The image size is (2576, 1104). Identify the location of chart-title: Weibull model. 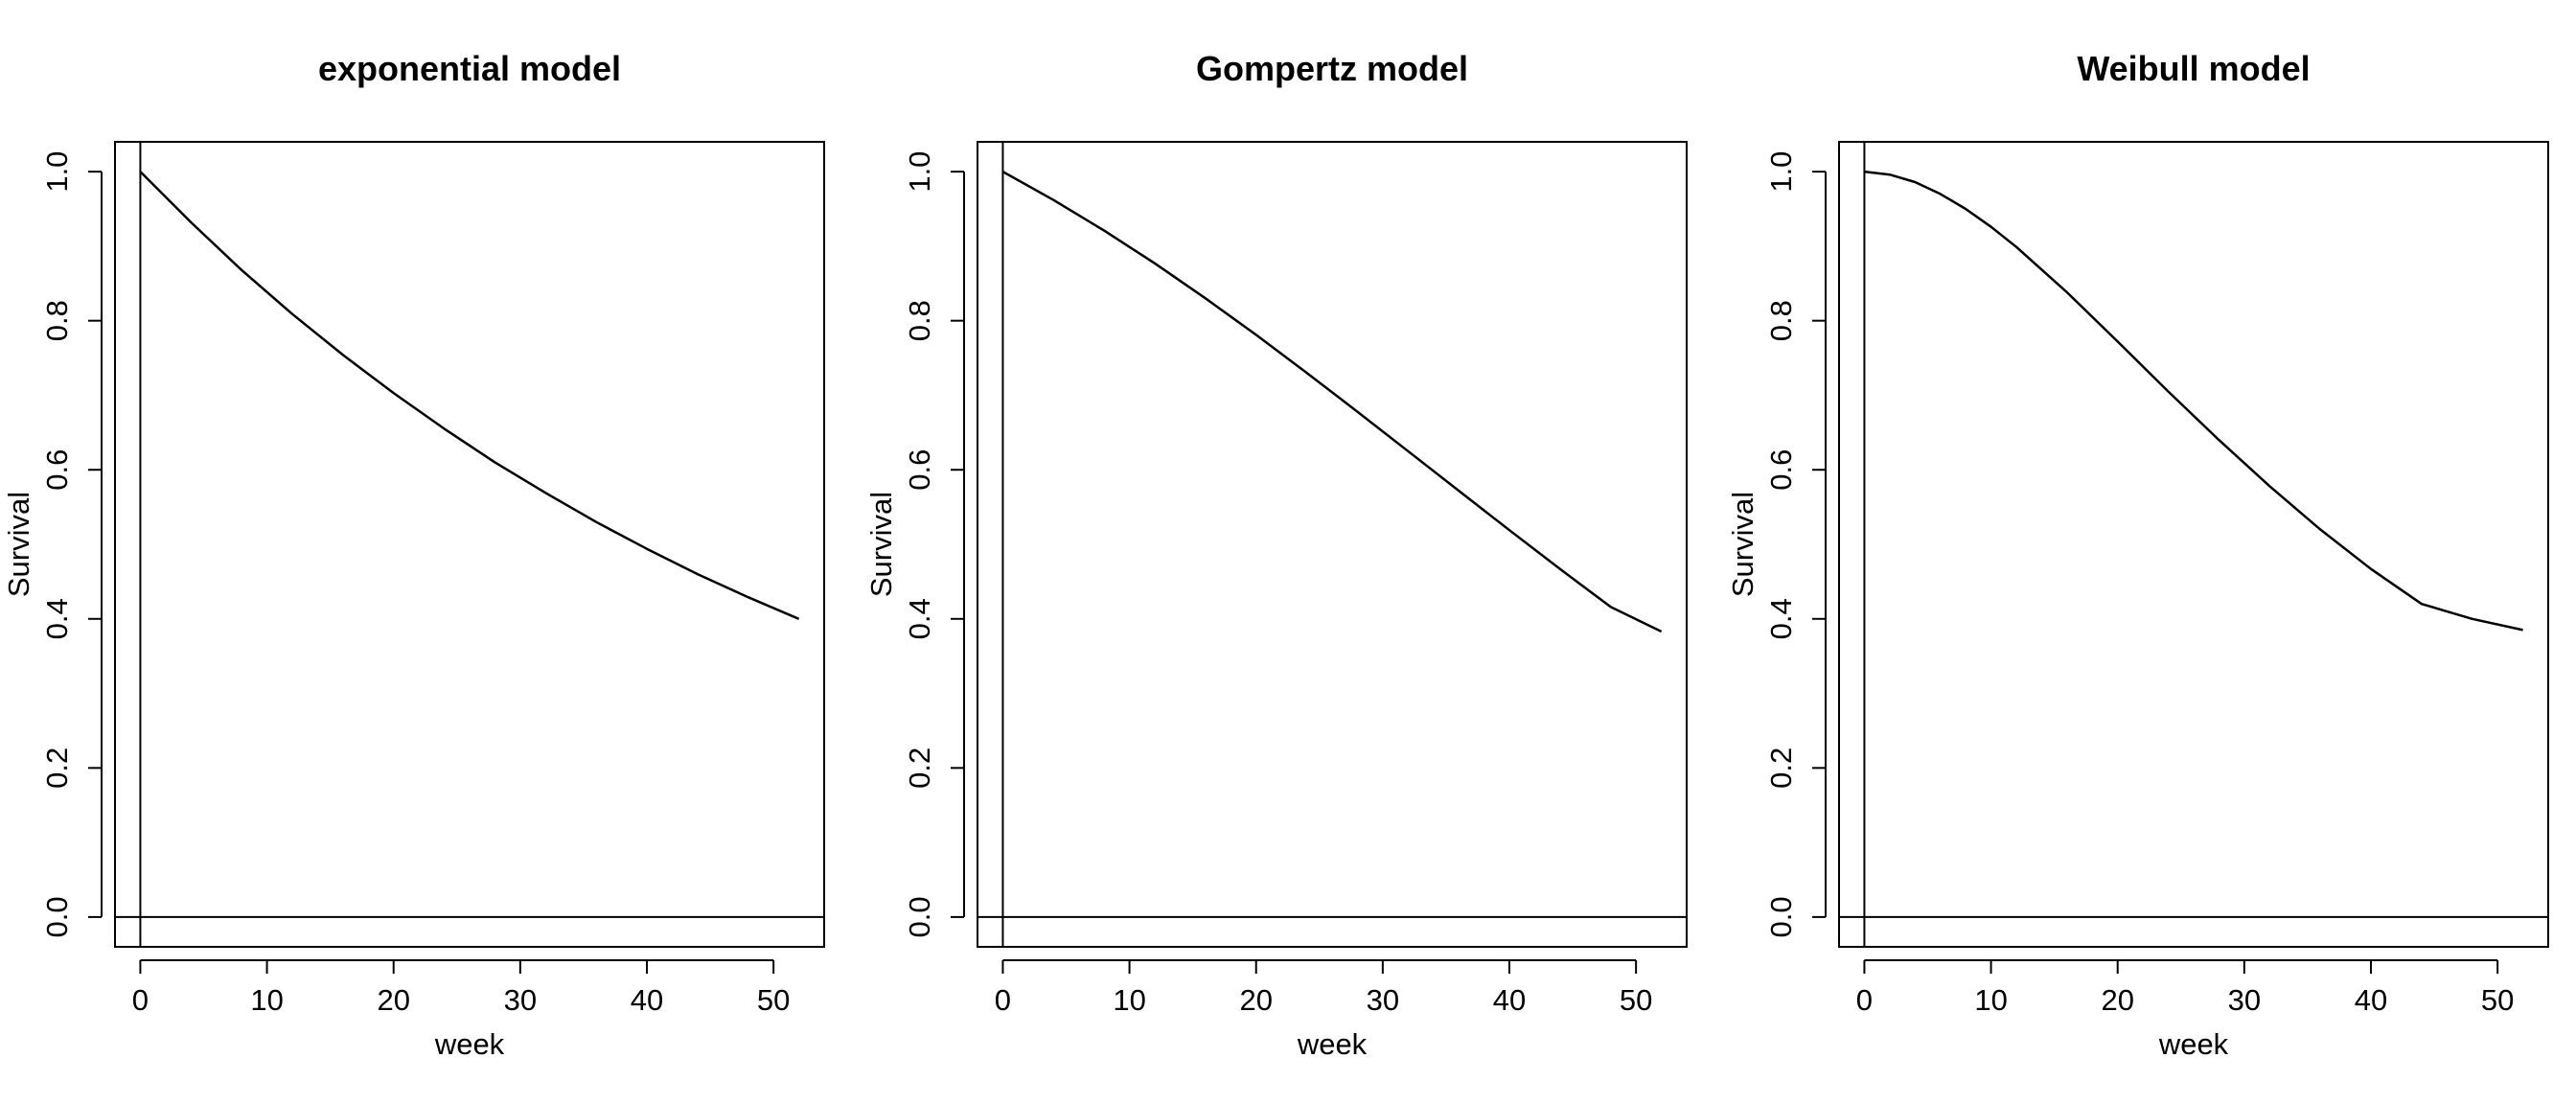
(2193, 68).